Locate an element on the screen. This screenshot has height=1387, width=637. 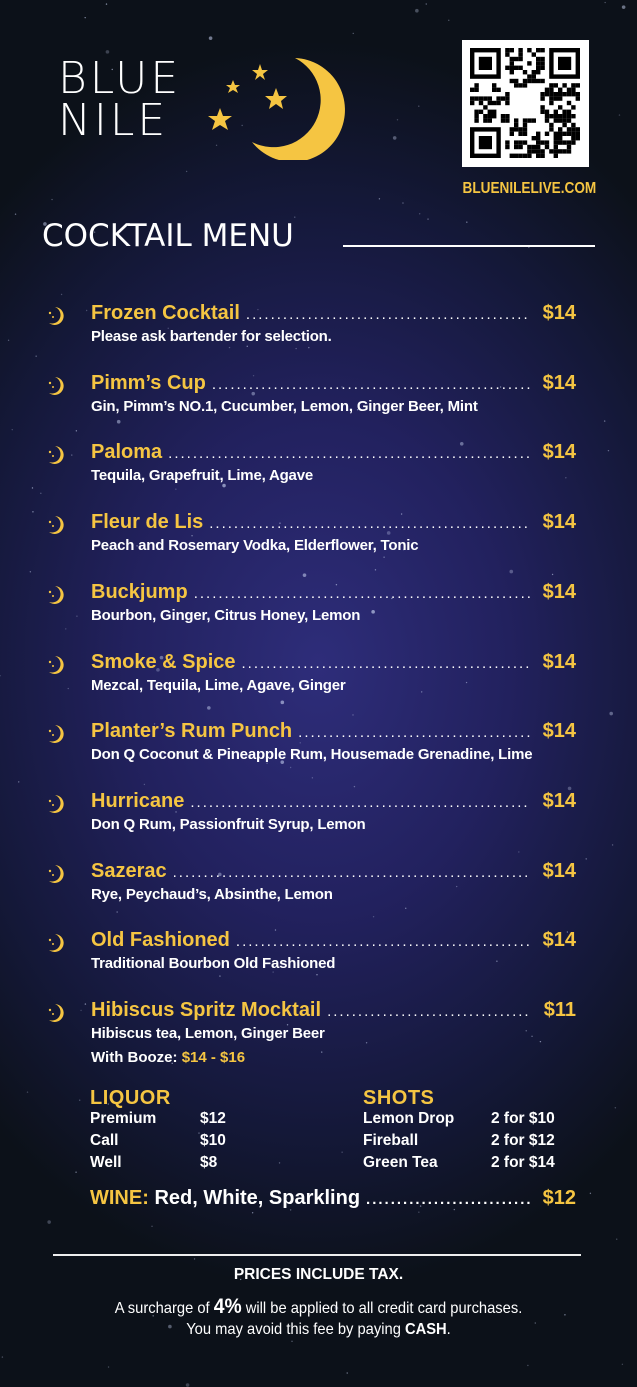
booze-option: With Booze: $14 - $16 is located at coordinates (168, 1057).